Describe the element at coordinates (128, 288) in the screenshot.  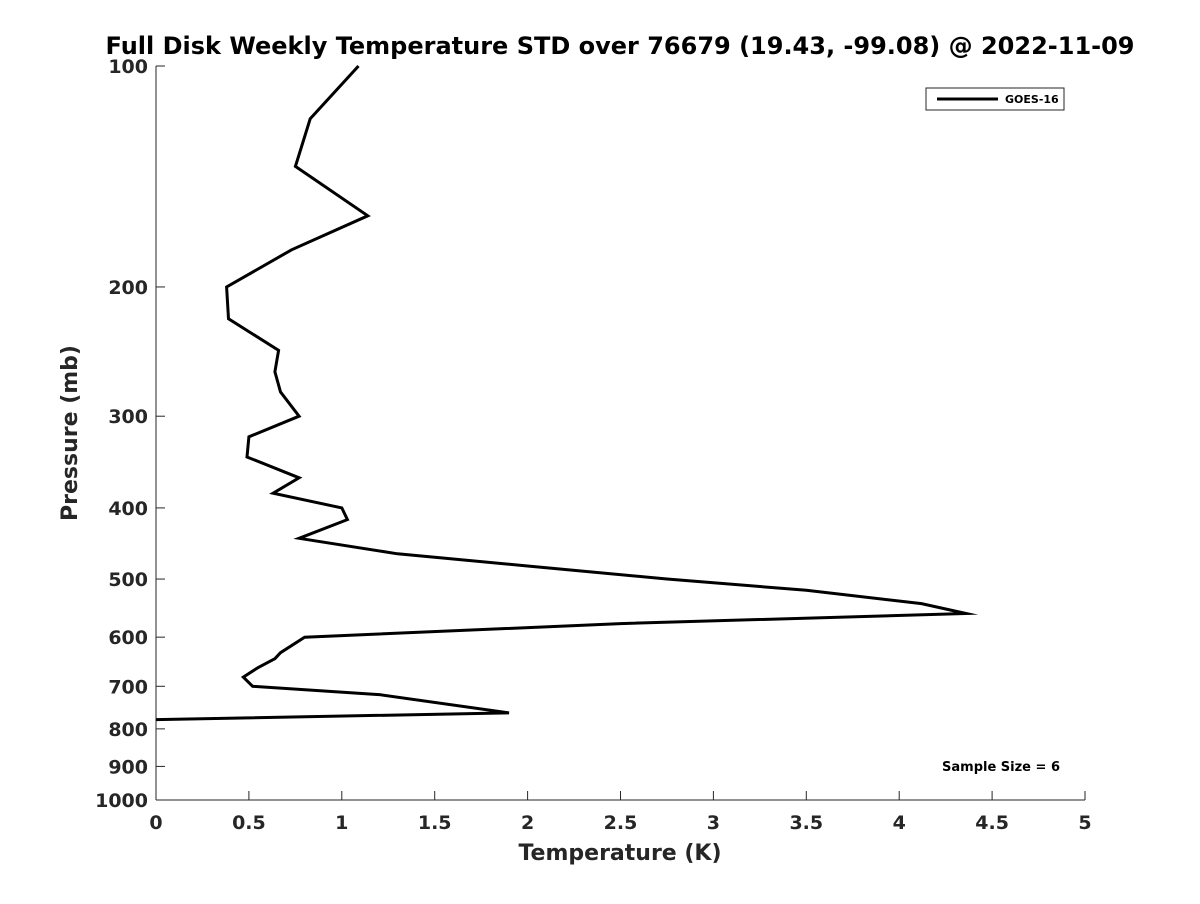
I see `y-tick-label: 200` at that location.